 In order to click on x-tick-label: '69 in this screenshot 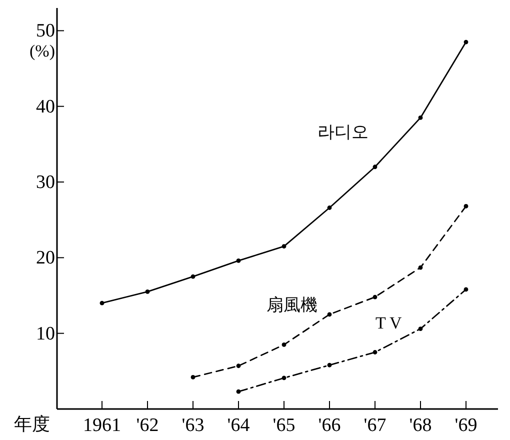, I will do `click(466, 425)`.